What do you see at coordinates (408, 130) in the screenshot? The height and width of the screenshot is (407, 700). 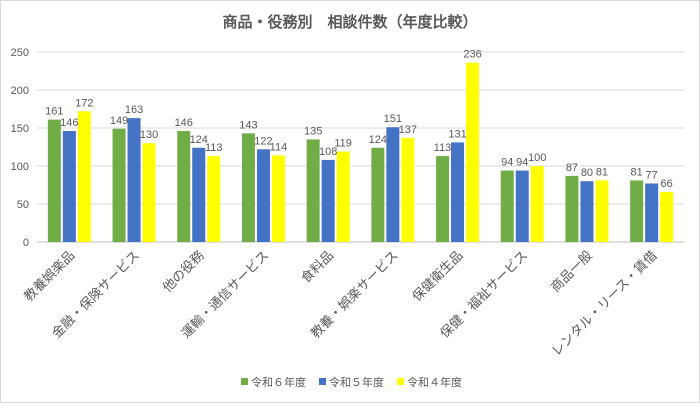 I see `data-label: 137` at bounding box center [408, 130].